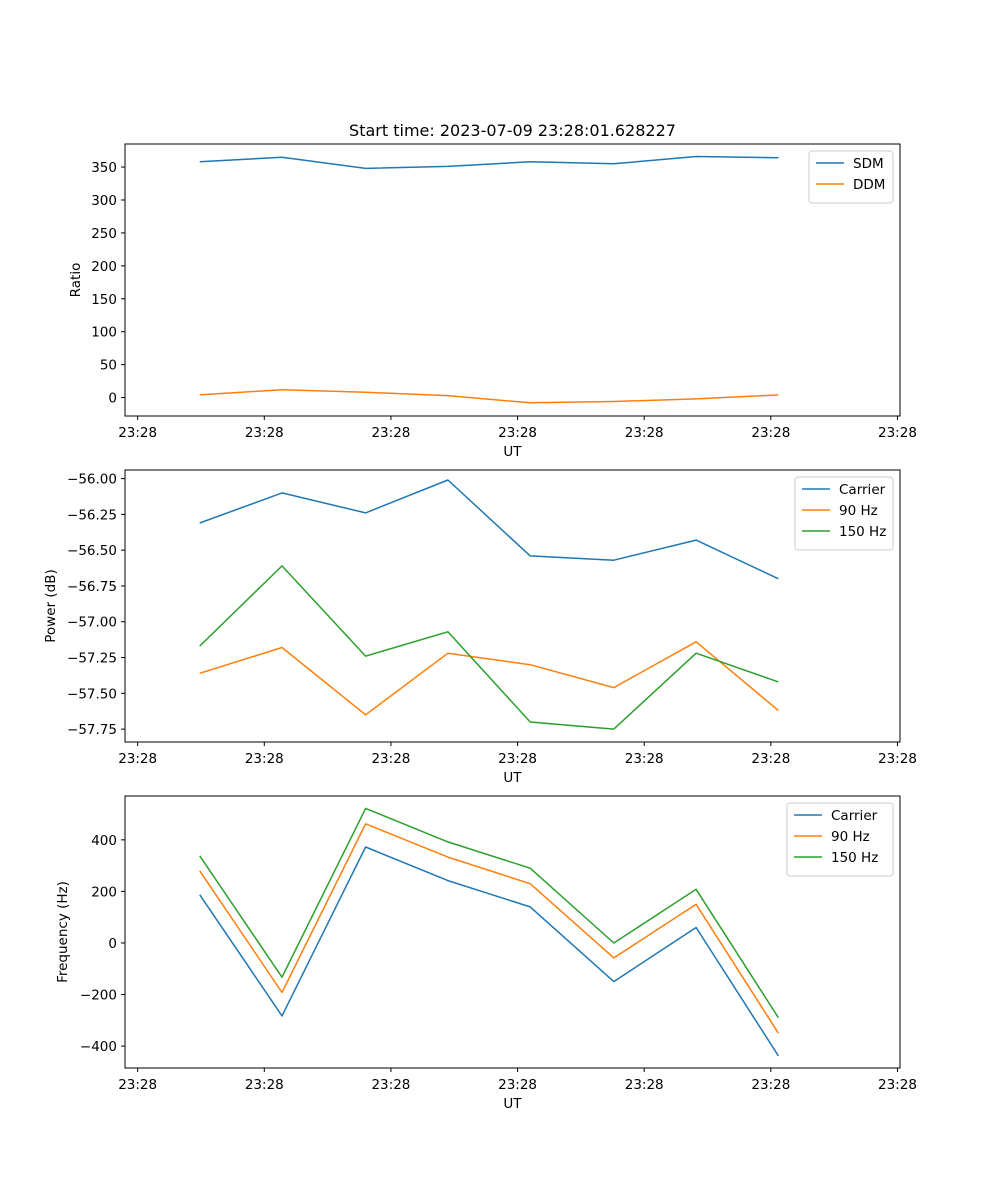  What do you see at coordinates (869, 185) in the screenshot?
I see `legend-label: DDM` at bounding box center [869, 185].